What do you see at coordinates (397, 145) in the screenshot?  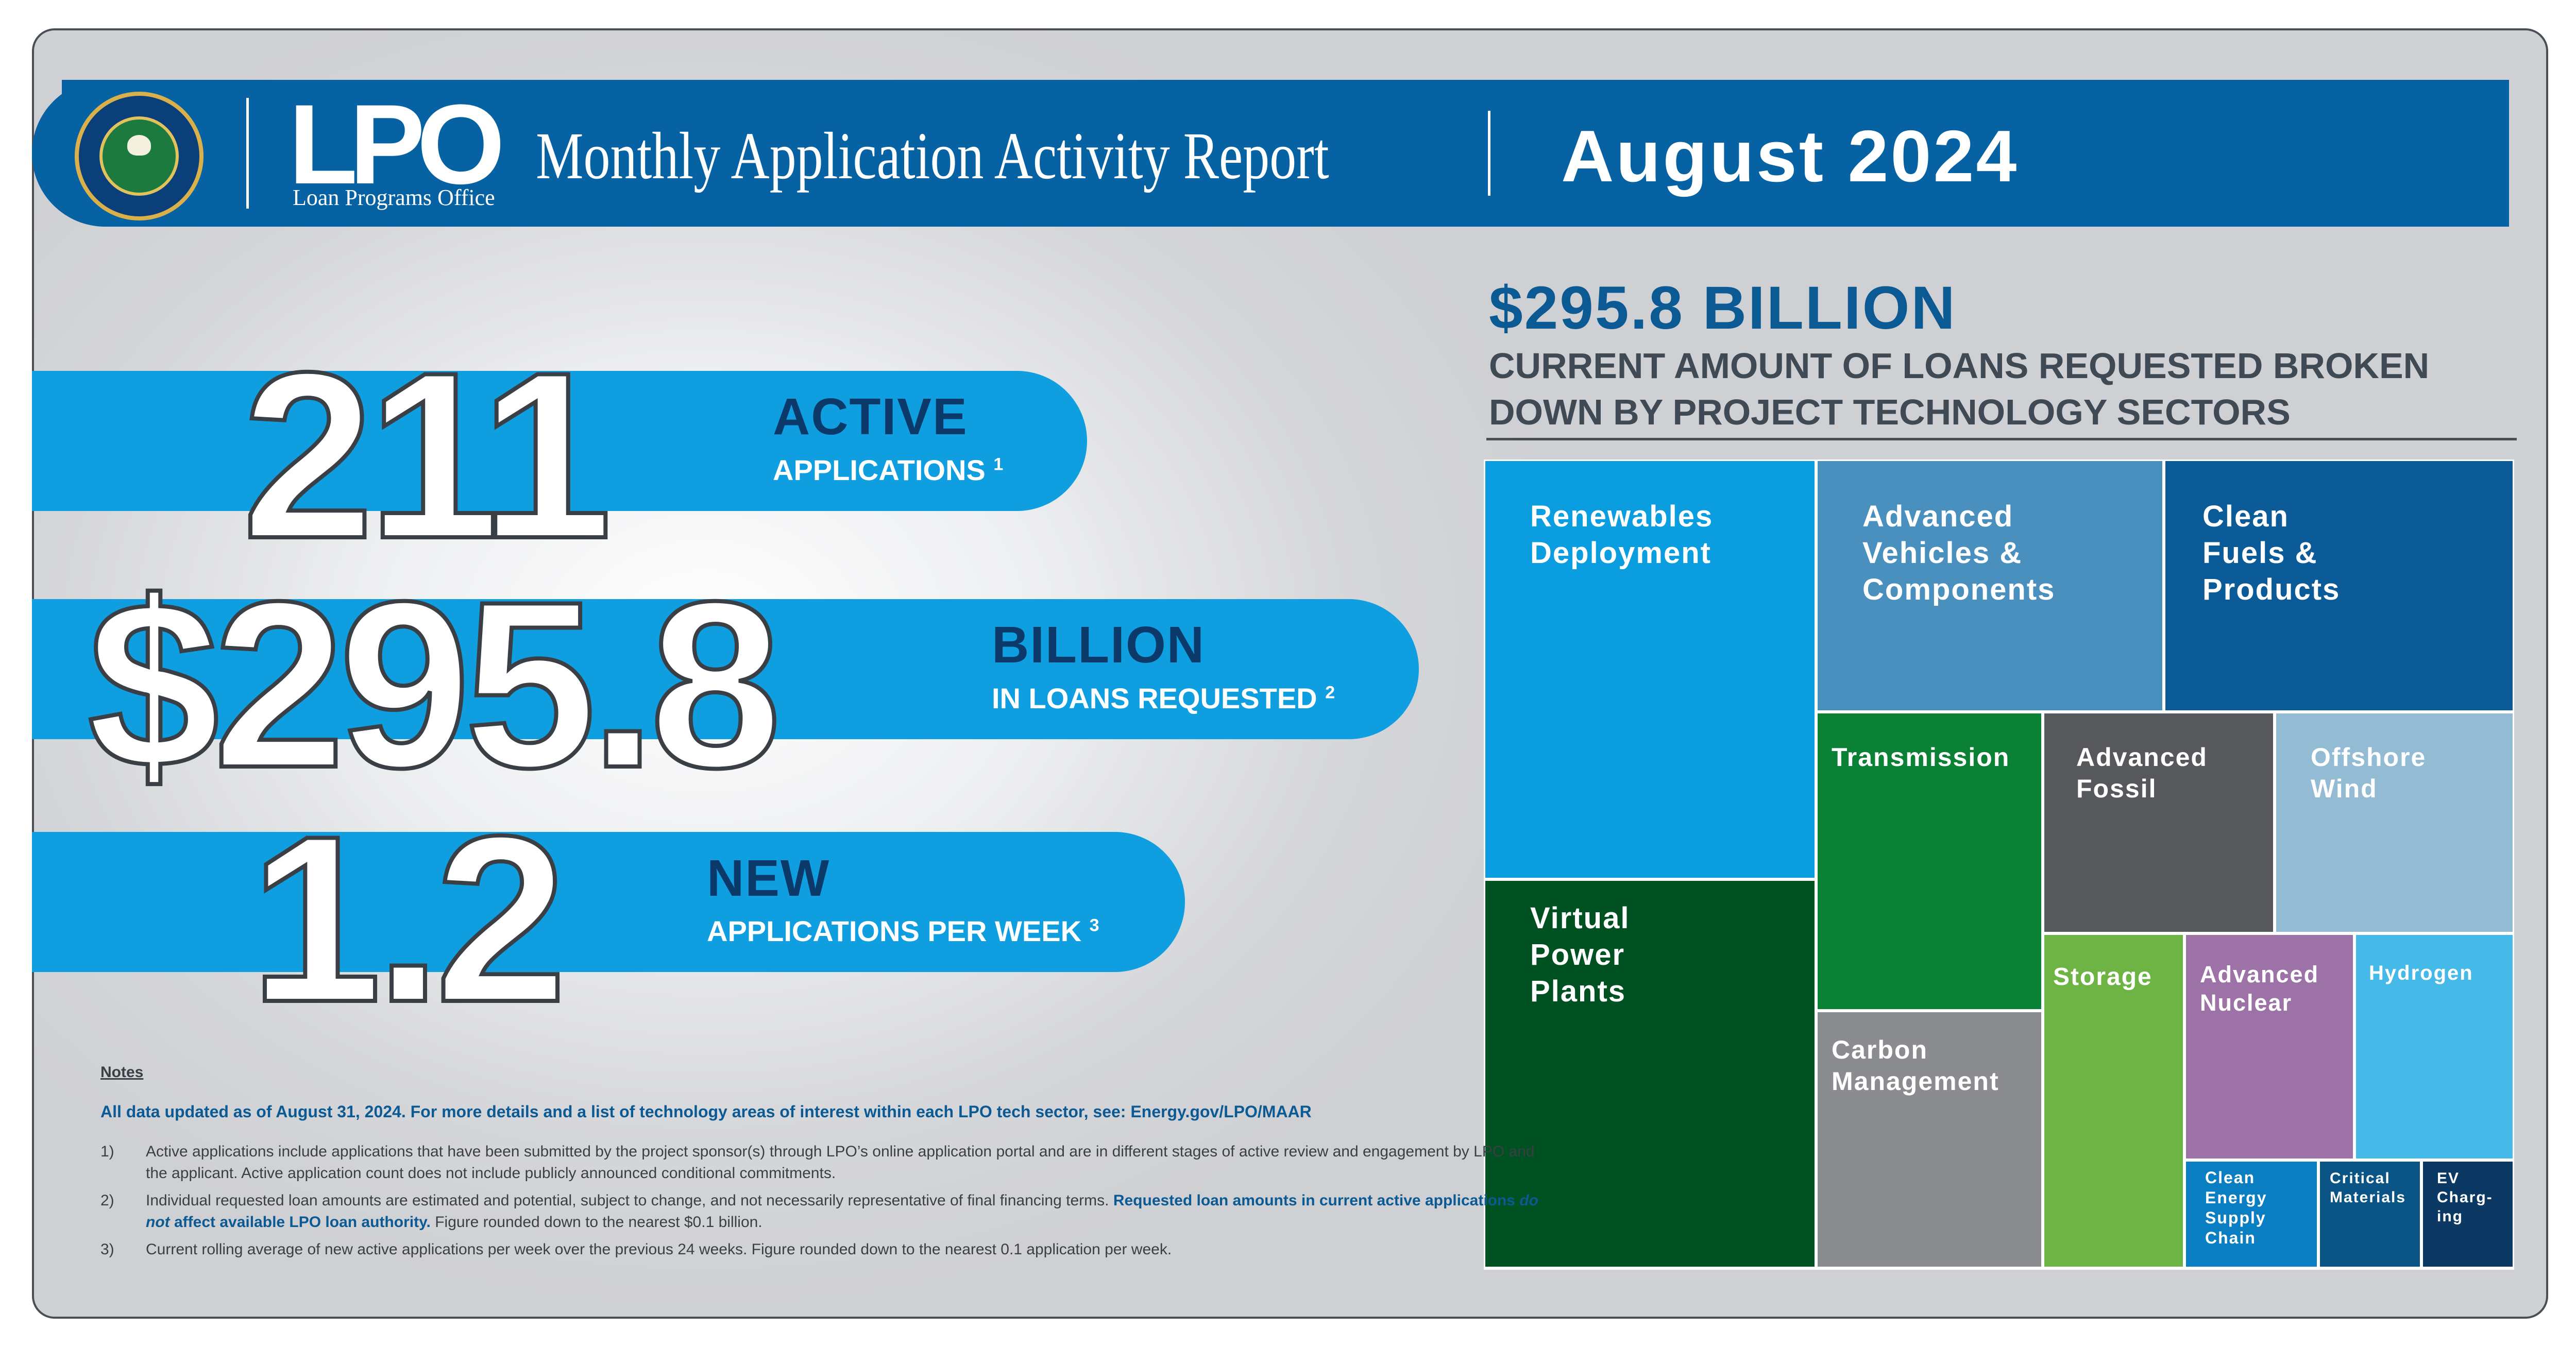 I see `lpo-logo: LPO` at bounding box center [397, 145].